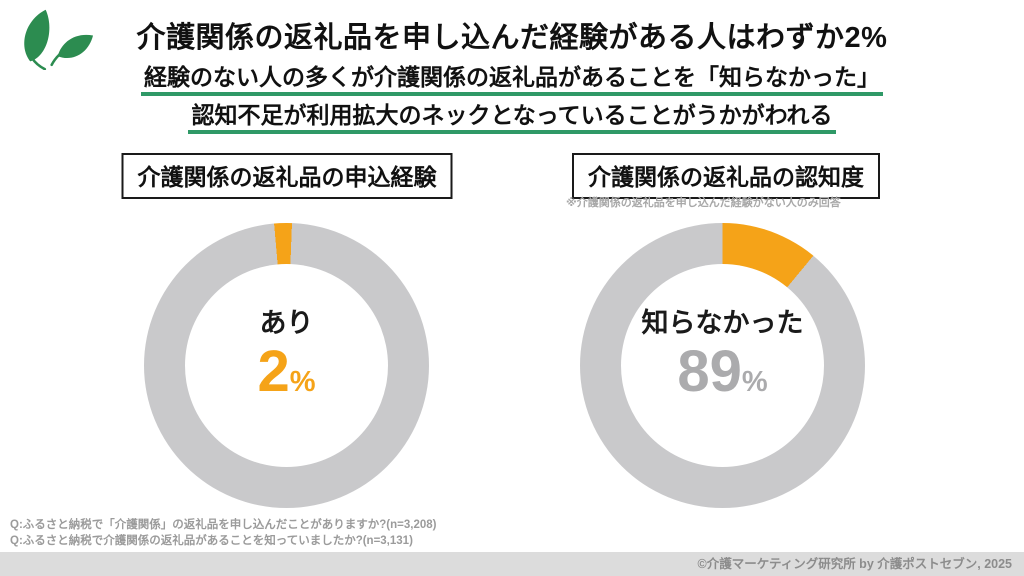  I want to click on donut-center-value-wrap: 89%, so click(722, 379).